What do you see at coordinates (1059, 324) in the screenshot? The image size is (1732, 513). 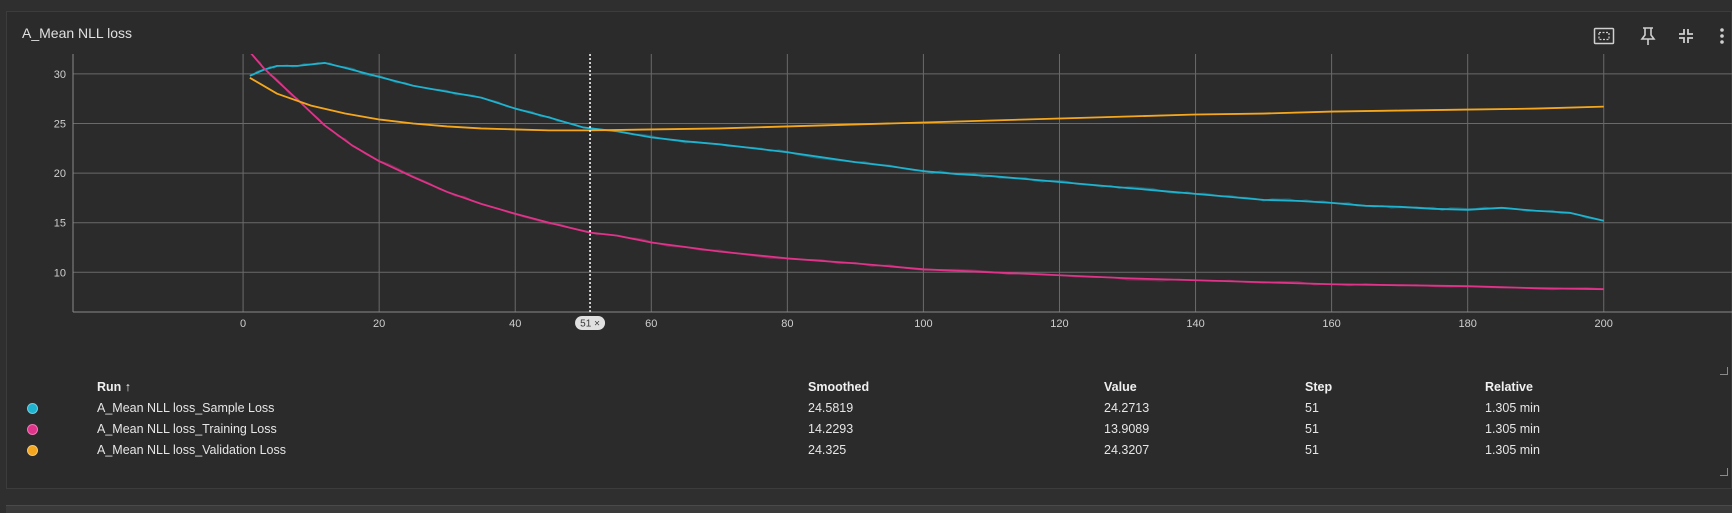 I see `x-tick-label: 120` at bounding box center [1059, 324].